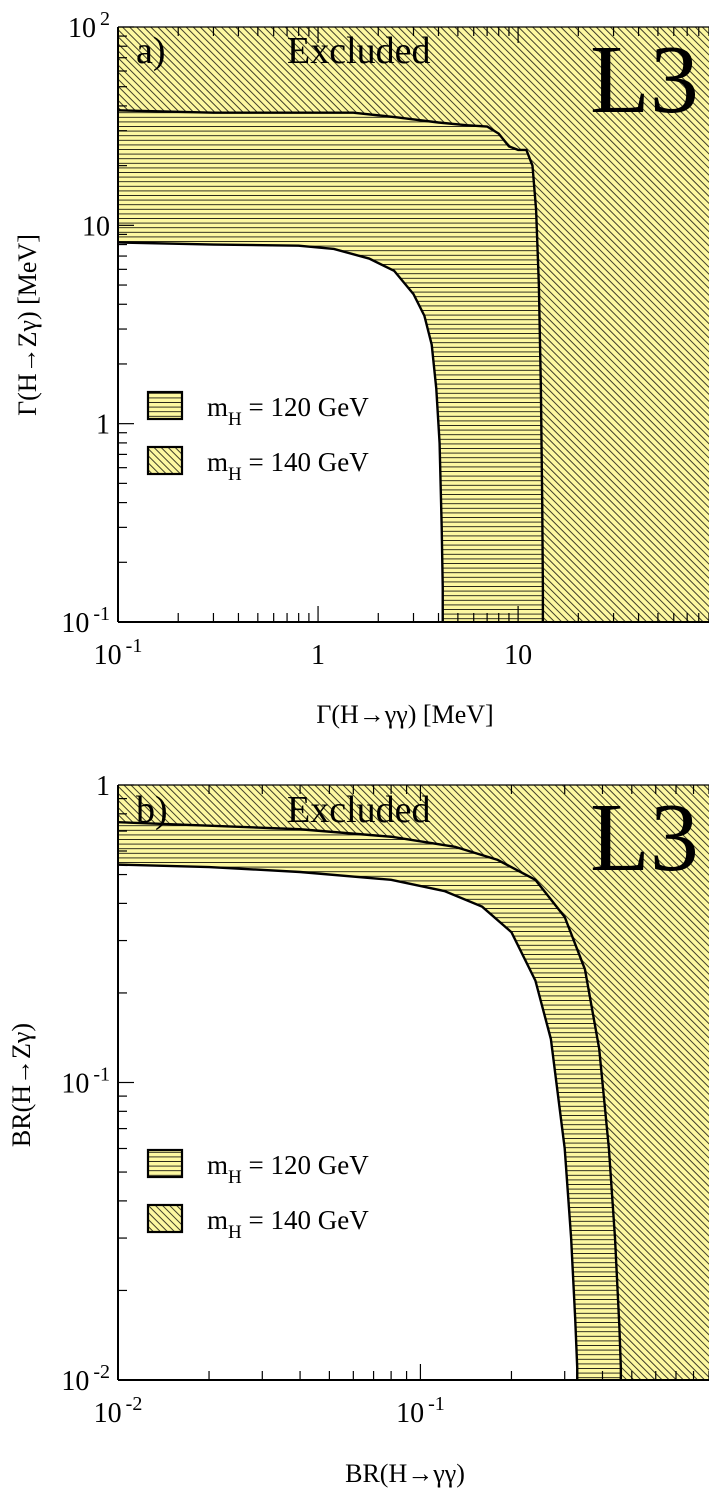  I want to click on l3-logo-a: L3, so click(644, 80).